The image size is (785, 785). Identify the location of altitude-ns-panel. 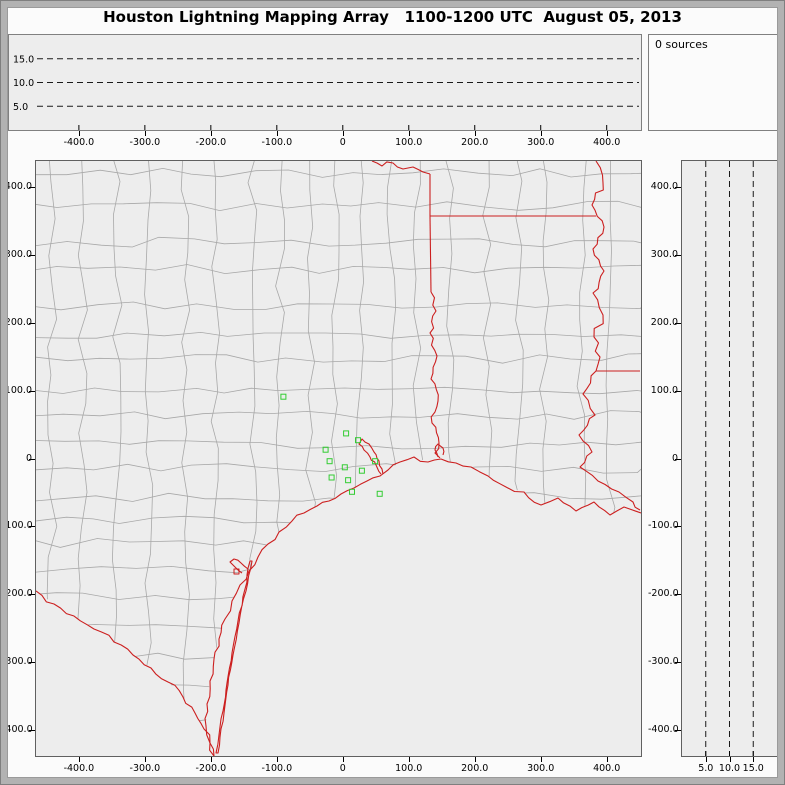
(729, 458).